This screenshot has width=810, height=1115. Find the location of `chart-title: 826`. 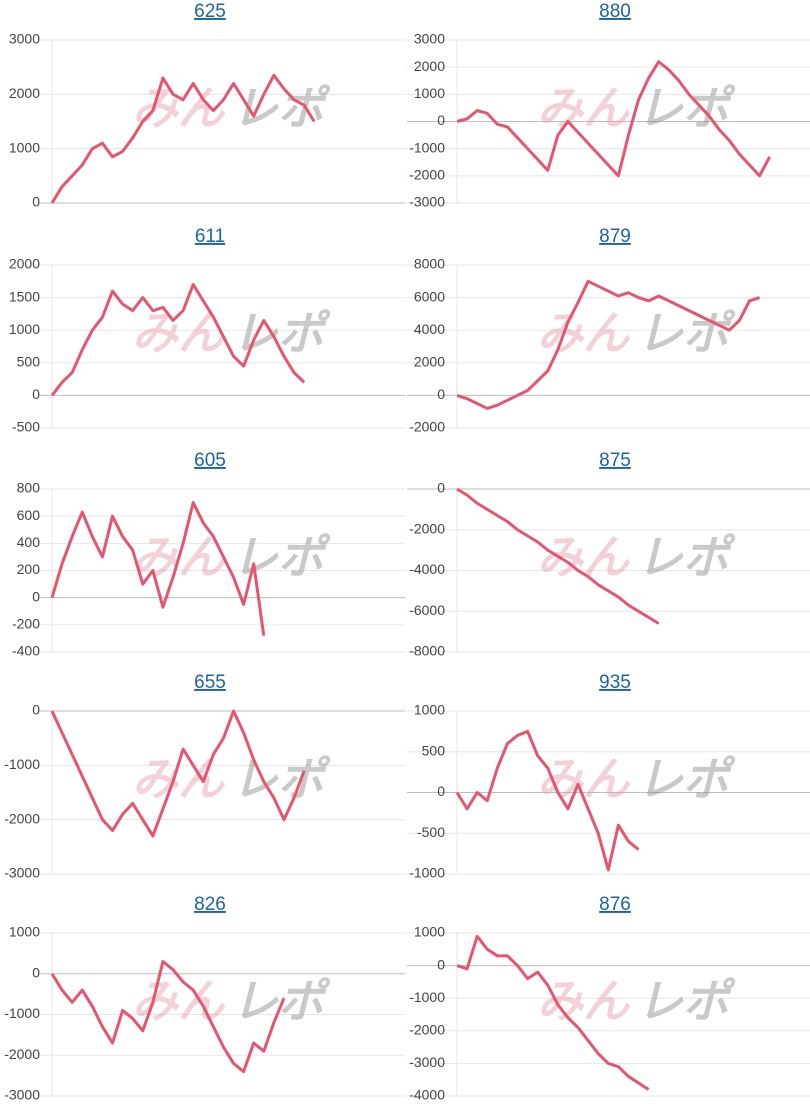

chart-title: 826 is located at coordinates (210, 904).